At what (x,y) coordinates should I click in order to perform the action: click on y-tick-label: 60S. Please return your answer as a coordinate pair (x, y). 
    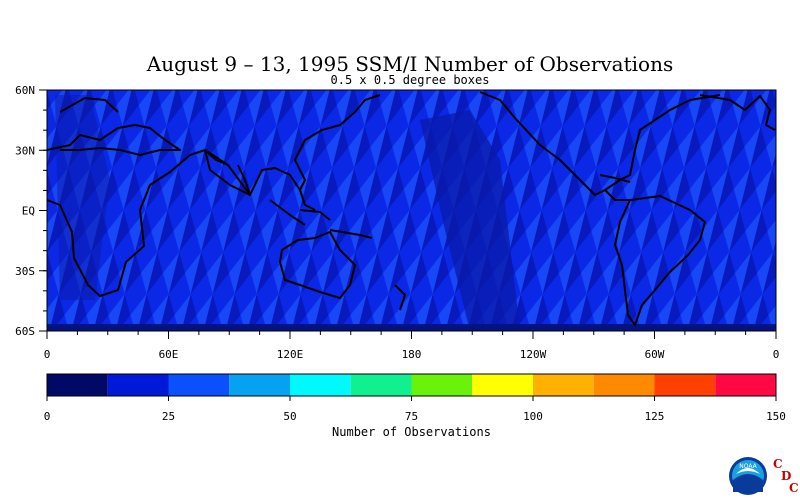
    Looking at the image, I should click on (25, 331).